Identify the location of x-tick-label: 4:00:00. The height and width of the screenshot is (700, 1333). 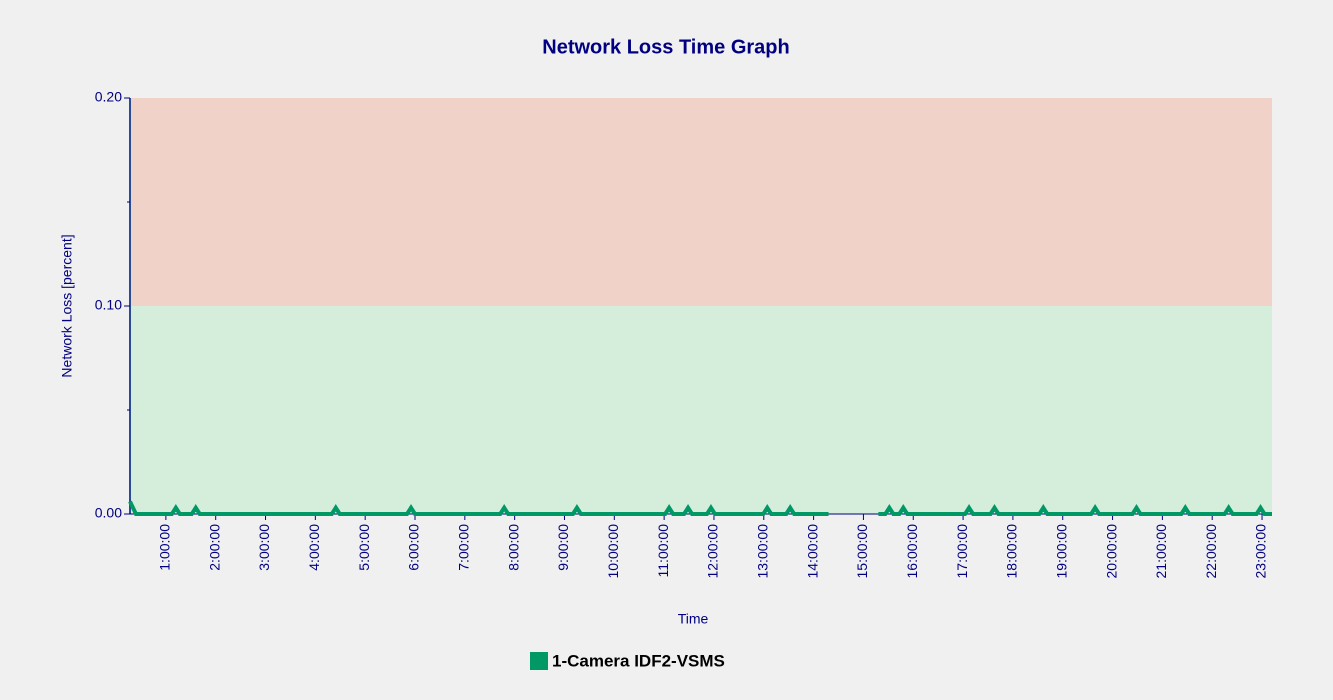
(314, 547).